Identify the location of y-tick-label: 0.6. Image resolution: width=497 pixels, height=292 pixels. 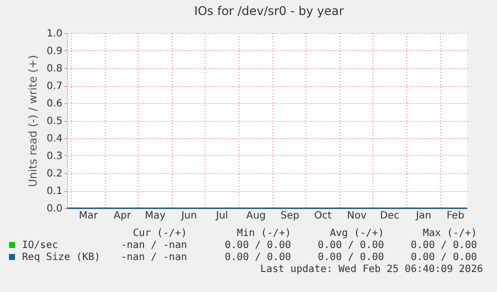
(54, 104).